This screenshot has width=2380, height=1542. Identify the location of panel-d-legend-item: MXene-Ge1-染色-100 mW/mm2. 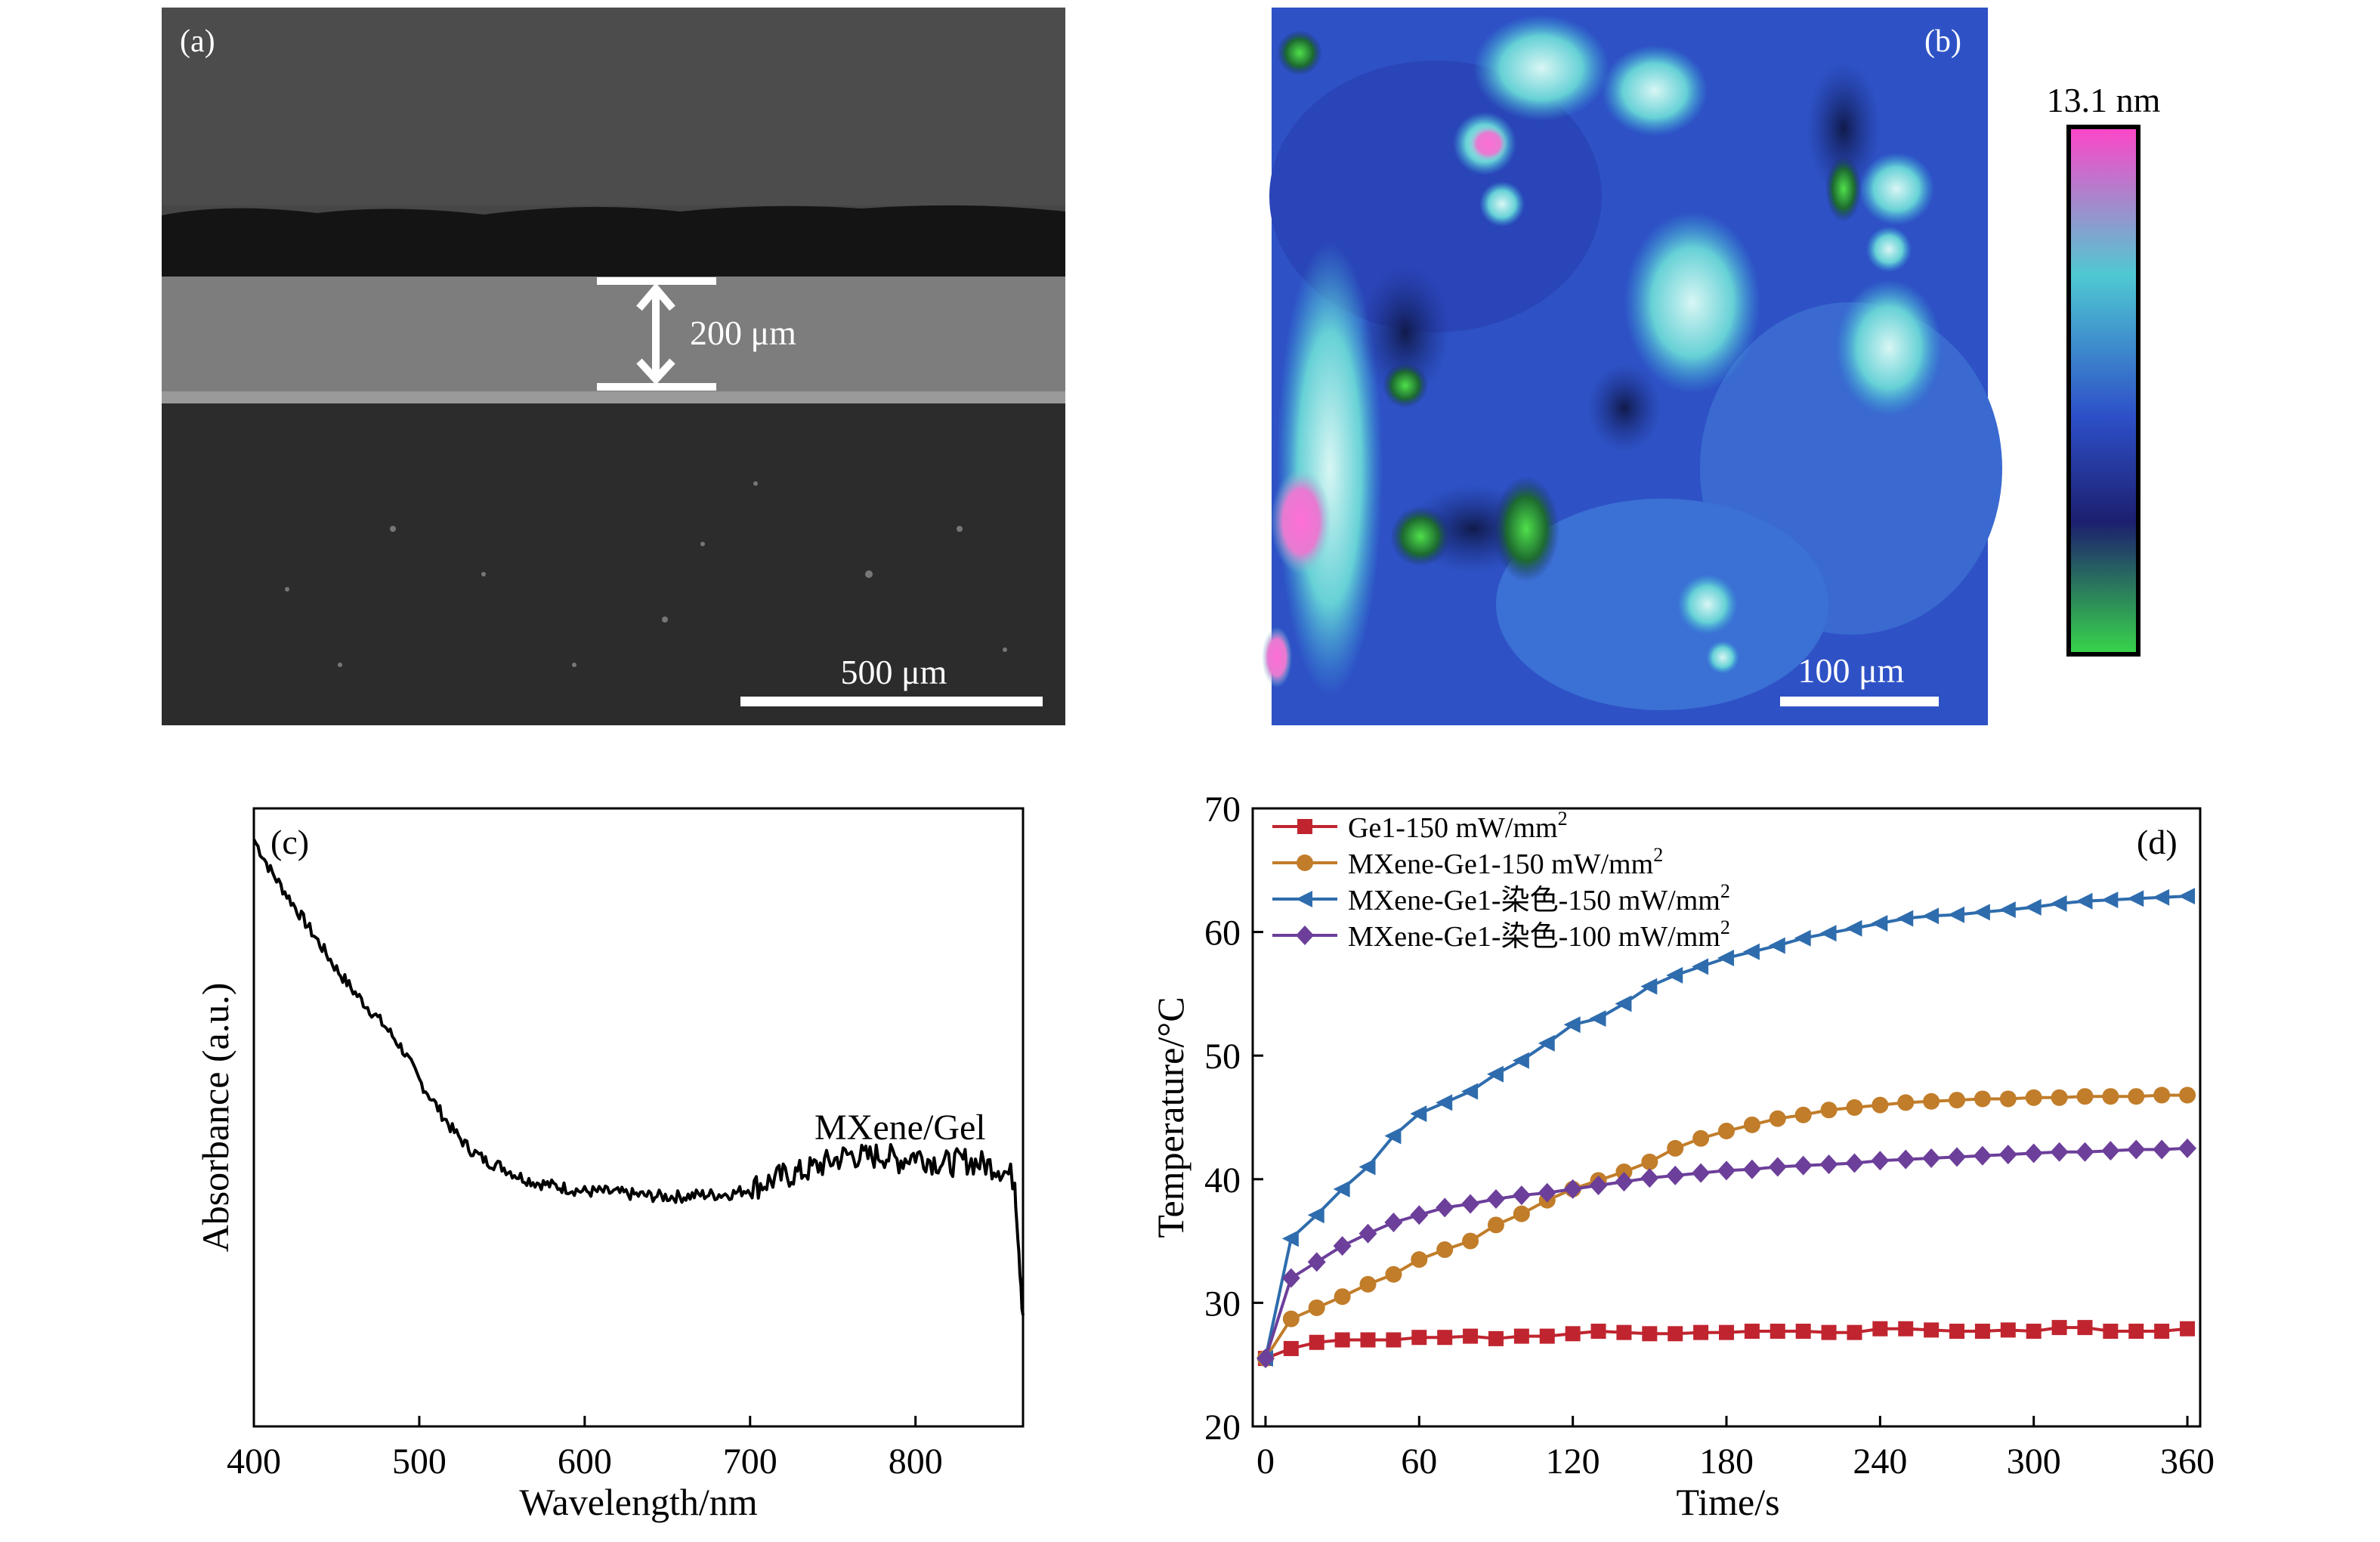
(1501, 934).